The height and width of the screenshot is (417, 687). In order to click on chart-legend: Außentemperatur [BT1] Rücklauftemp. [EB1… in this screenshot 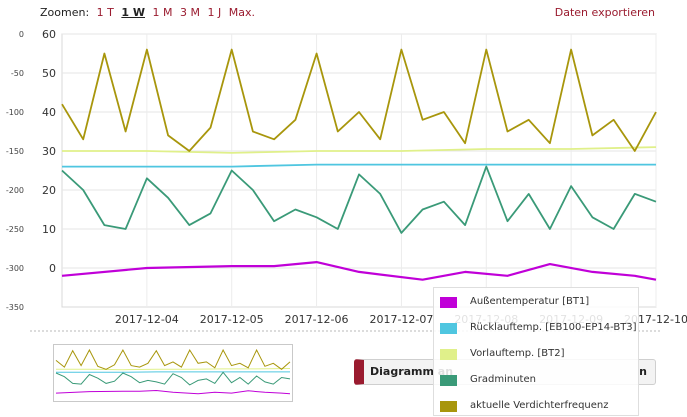, I will do `click(536, 351)`.